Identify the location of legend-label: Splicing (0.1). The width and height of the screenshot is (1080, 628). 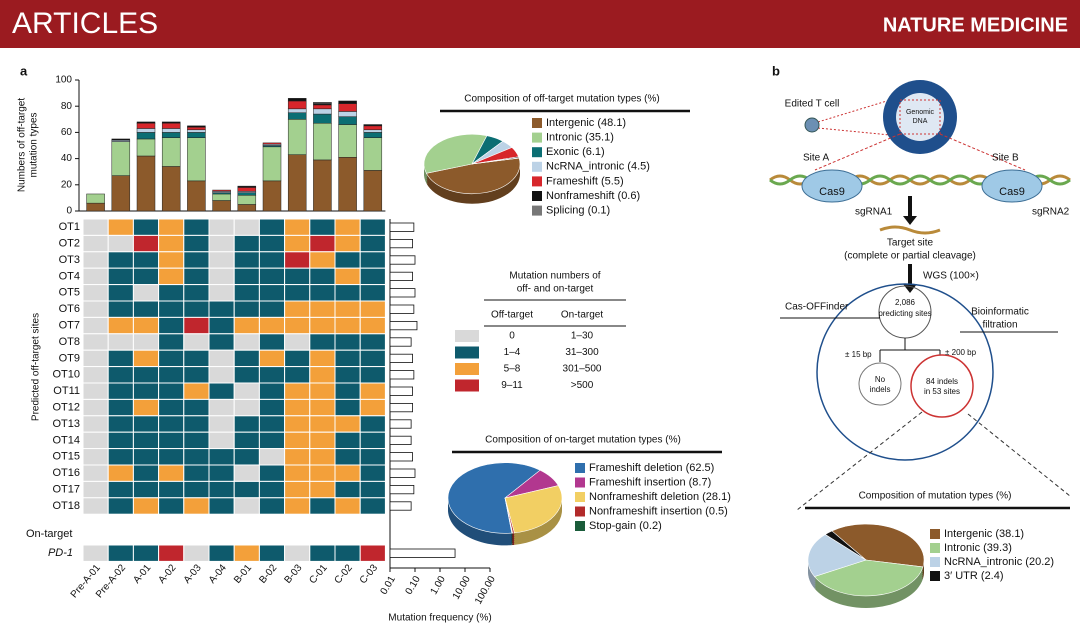
(578, 211).